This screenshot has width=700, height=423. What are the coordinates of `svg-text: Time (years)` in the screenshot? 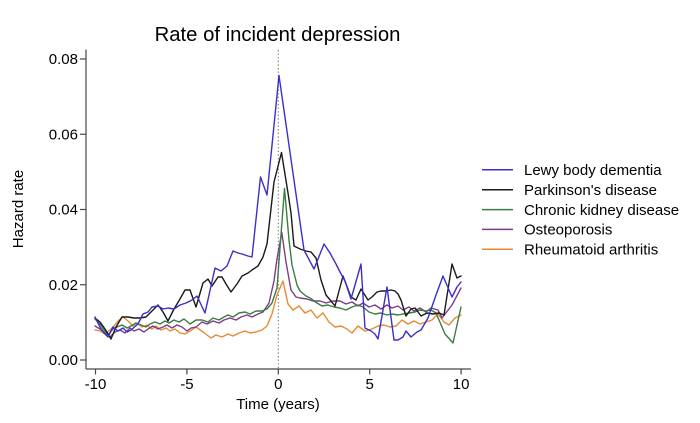 It's located at (278, 404).